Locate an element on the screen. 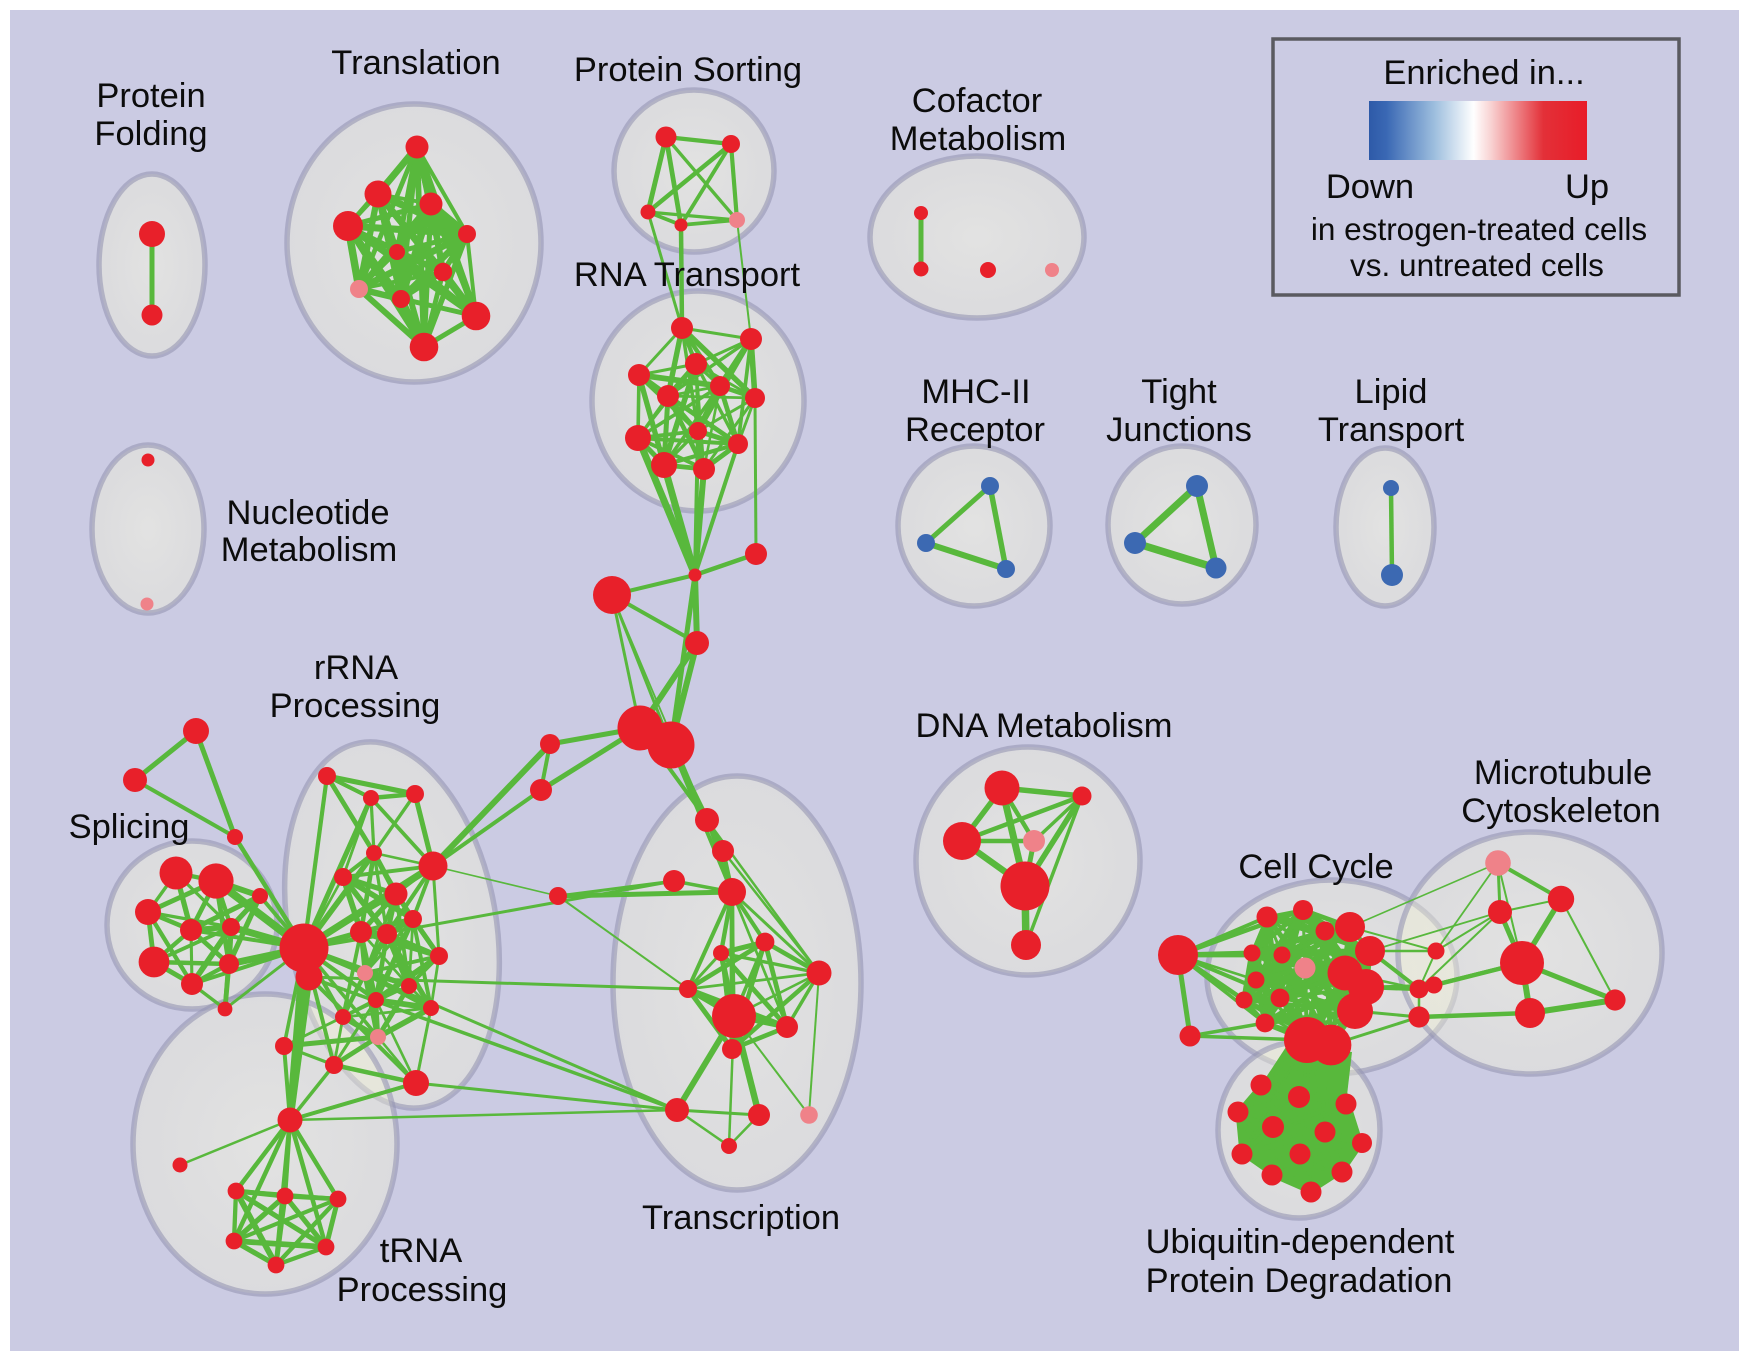  svg-text: Tight is located at coordinates (1179, 392).